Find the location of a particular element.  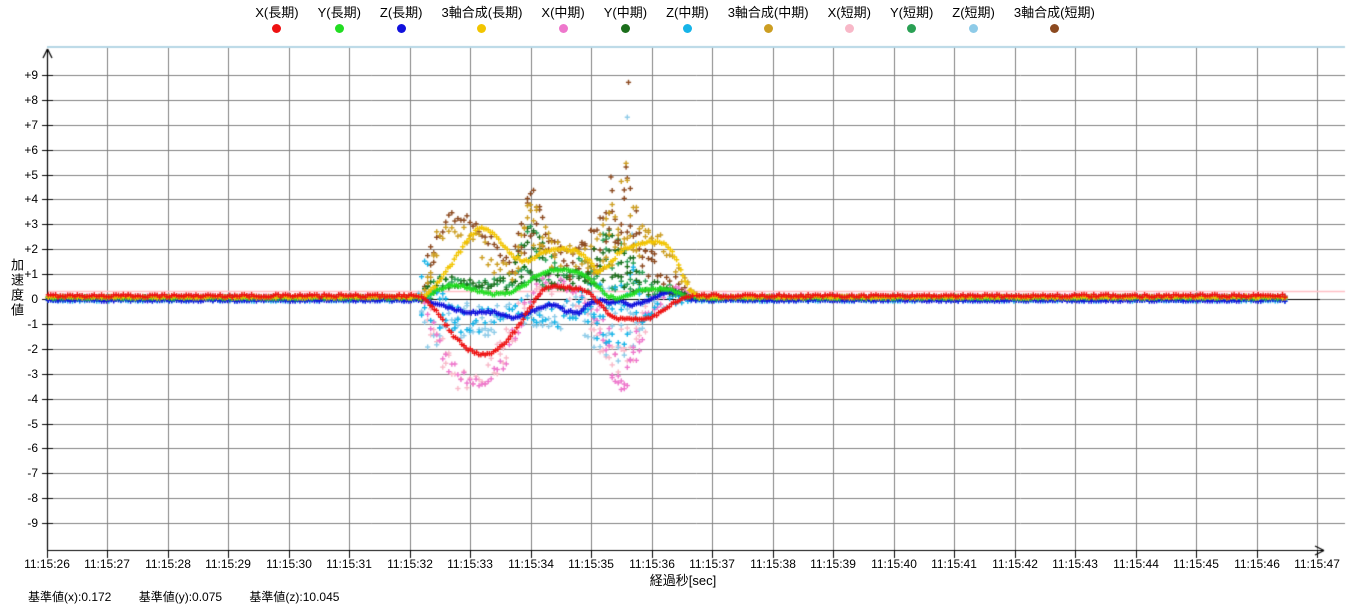

y-tick-label: +1 is located at coordinates (31, 274).